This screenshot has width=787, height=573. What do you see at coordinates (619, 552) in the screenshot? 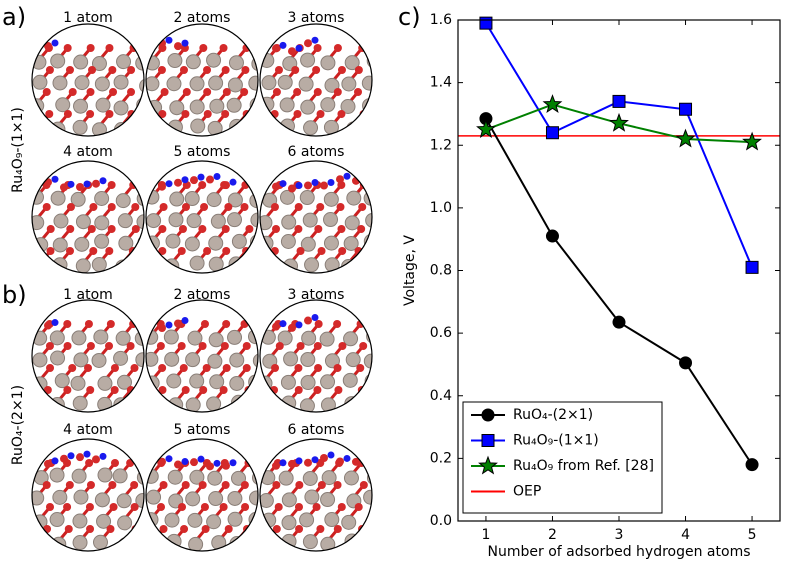
I see `x-axis-label: Number of adsorbed hydrogen atoms` at bounding box center [619, 552].